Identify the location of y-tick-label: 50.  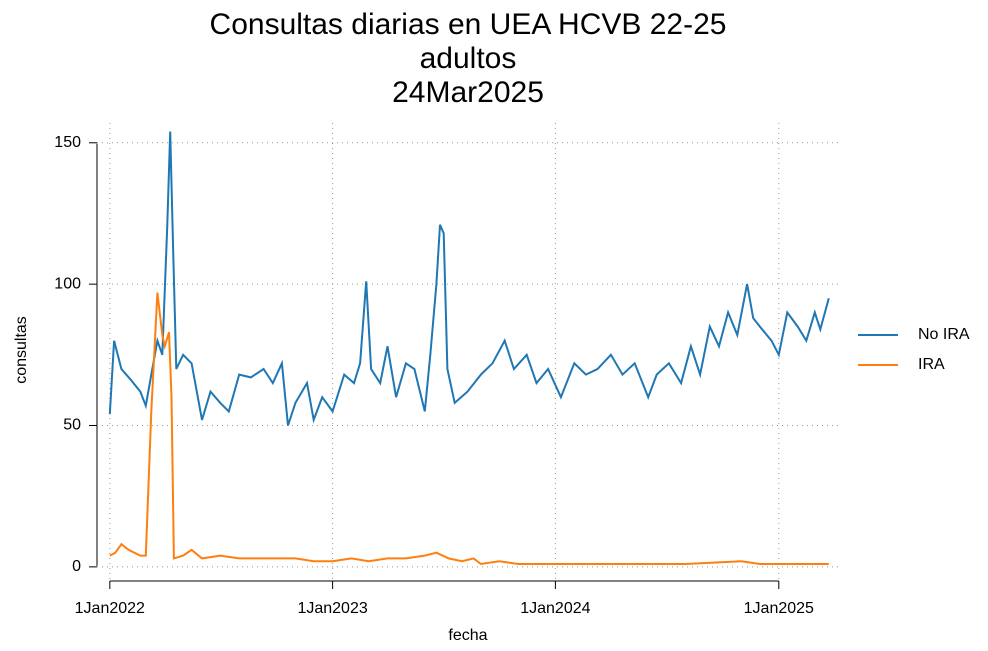
(72, 425).